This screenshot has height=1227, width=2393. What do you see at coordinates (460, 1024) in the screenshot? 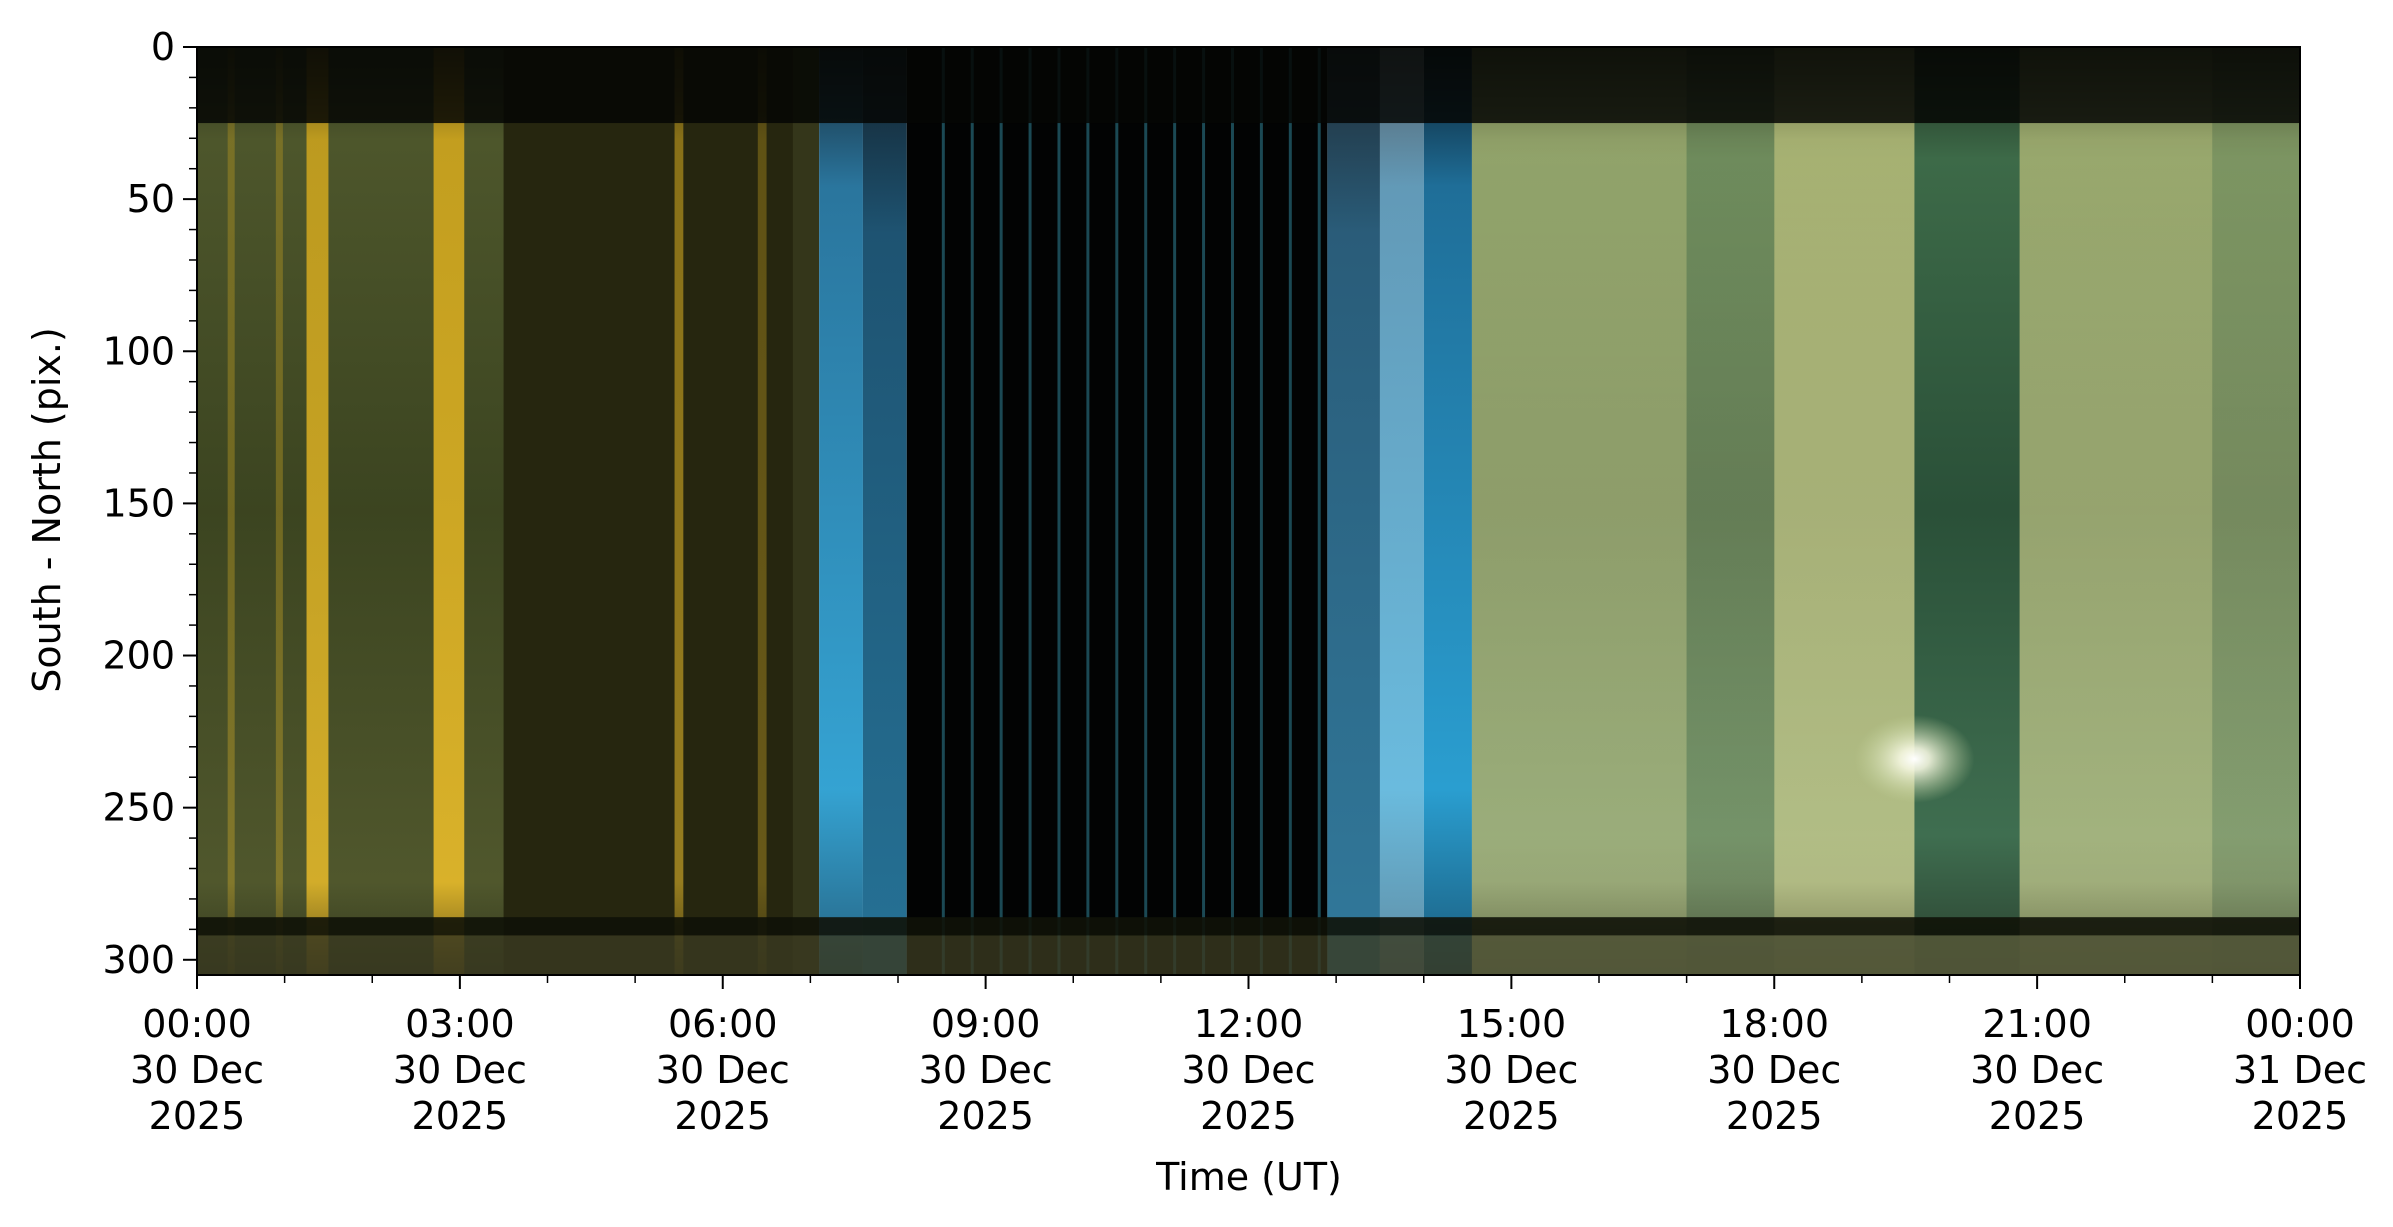
I see `x-tick-label-time: 03:00` at bounding box center [460, 1024].